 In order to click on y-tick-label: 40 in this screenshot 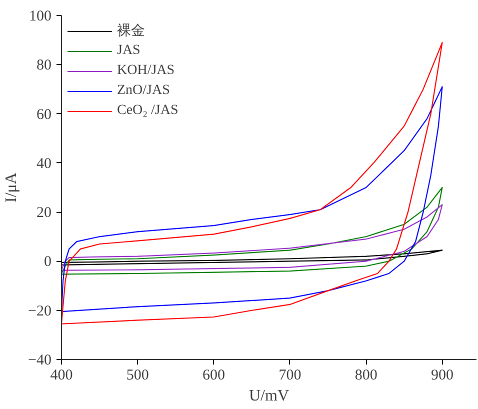, I will do `click(44, 164)`.